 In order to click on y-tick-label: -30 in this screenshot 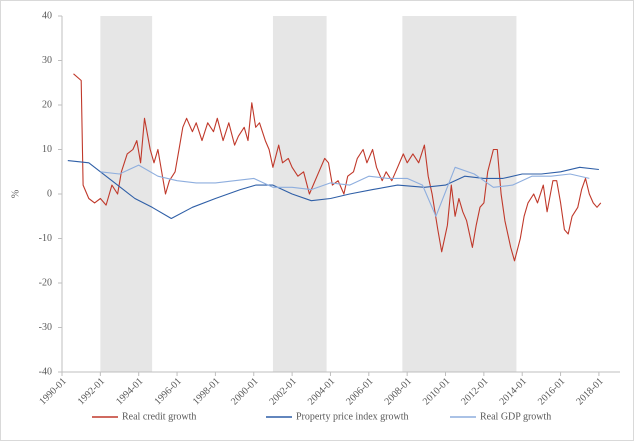, I will do `click(45, 327)`.